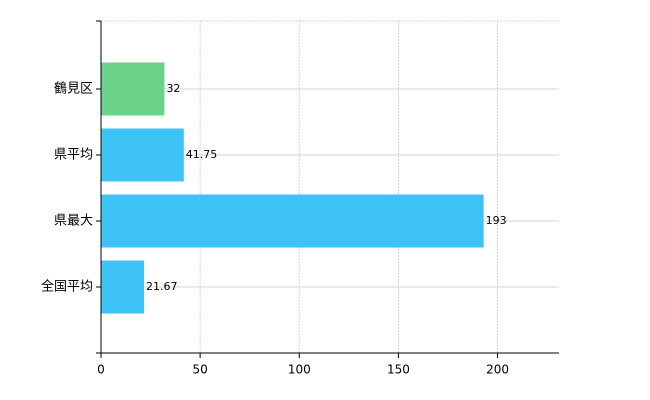 Image resolution: width=650 pixels, height=400 pixels. Describe the element at coordinates (67, 287) in the screenshot. I see `y-tick-label: 全国平均` at that location.